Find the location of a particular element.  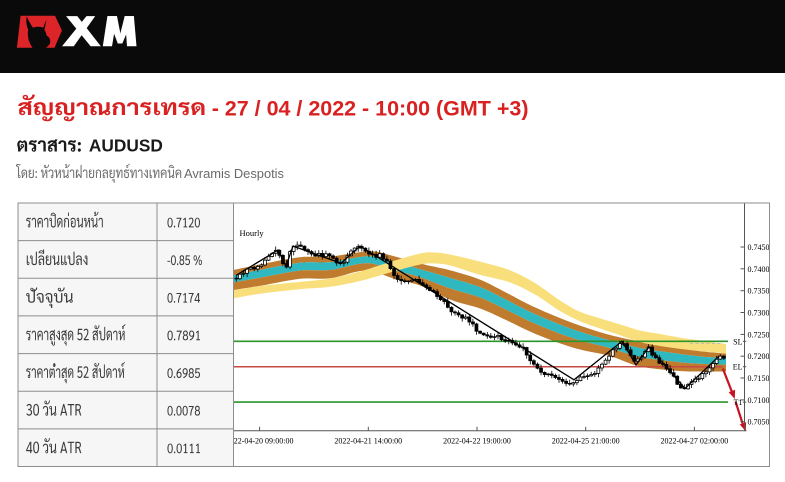

svg-text: SL is located at coordinates (737, 341).